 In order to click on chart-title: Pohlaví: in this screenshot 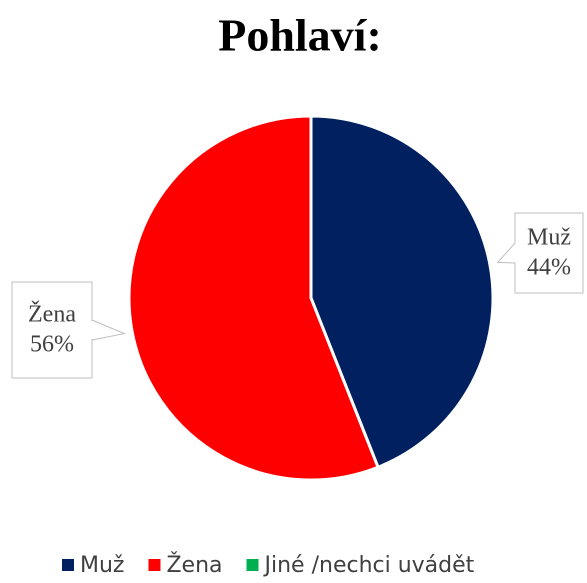, I will do `click(300, 35)`.